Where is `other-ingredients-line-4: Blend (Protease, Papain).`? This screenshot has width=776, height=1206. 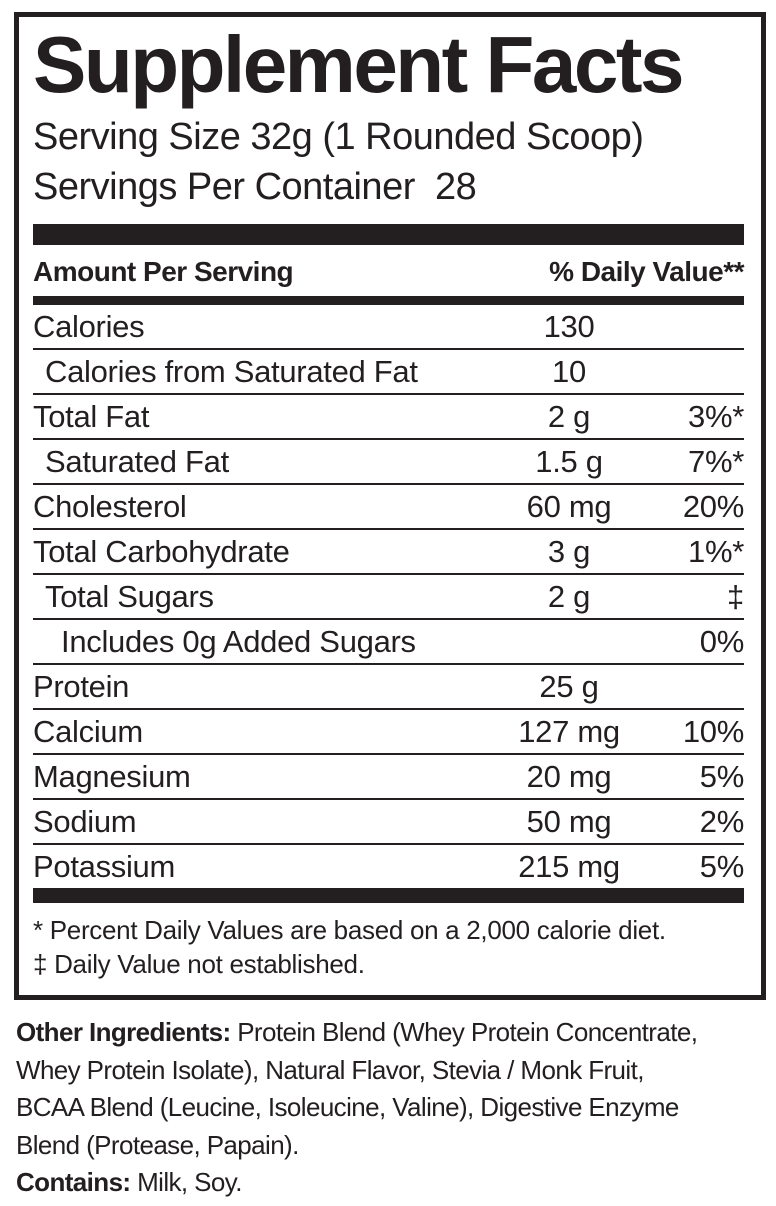 other-ingredients-line-4: Blend (Protease, Papain). is located at coordinates (157, 1144).